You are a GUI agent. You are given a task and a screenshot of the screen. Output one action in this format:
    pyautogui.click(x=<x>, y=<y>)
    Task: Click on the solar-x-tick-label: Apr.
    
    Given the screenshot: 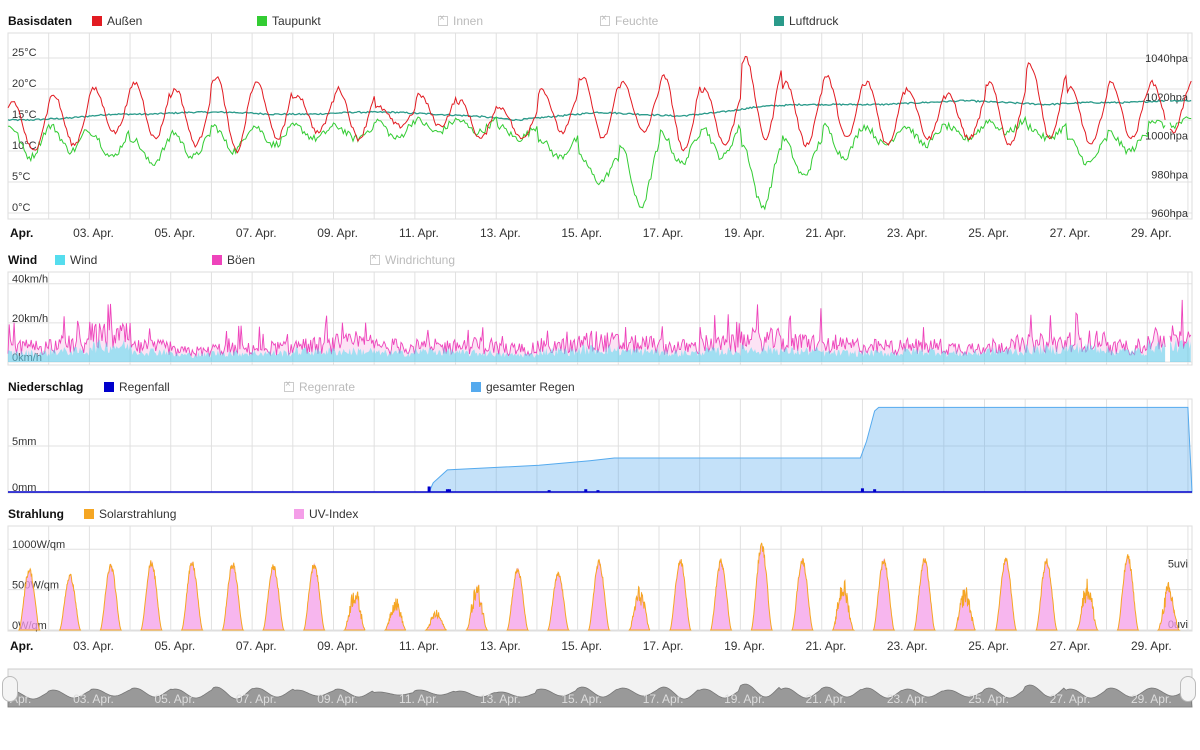 What is the action you would take?
    pyautogui.click(x=21, y=646)
    